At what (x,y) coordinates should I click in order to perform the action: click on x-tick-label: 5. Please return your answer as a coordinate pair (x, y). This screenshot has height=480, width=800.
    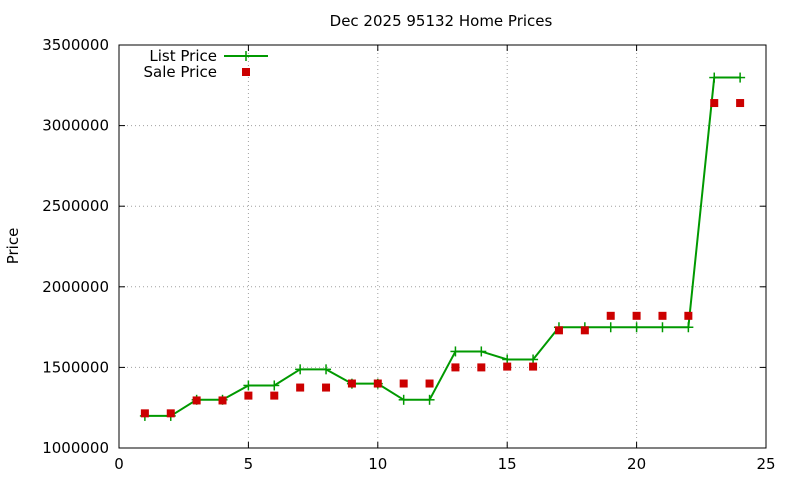
    Looking at the image, I should click on (249, 464).